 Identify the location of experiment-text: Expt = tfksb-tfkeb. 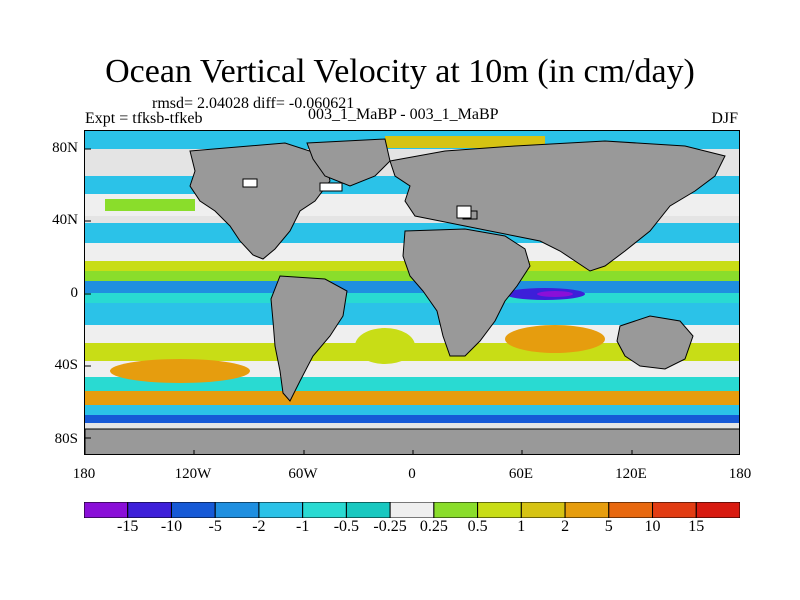
(144, 118).